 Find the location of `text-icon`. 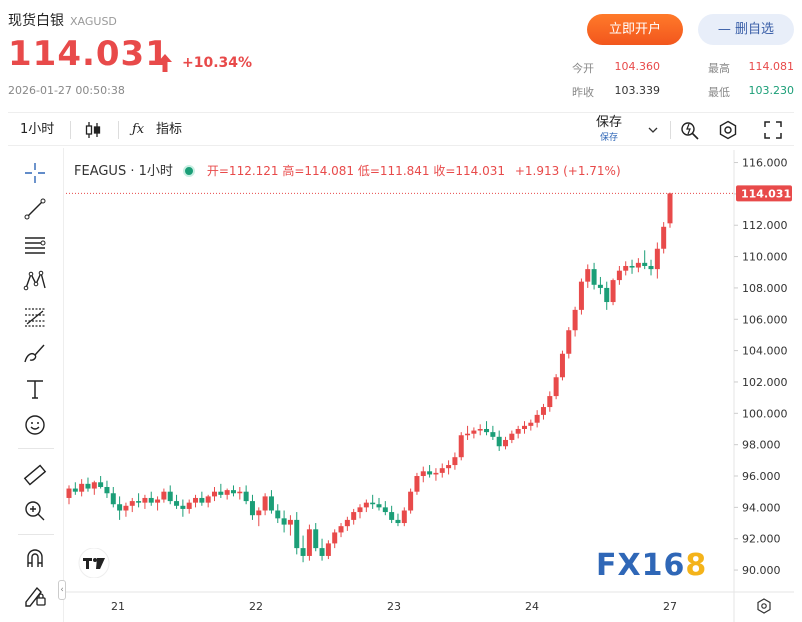

text-icon is located at coordinates (35, 389).